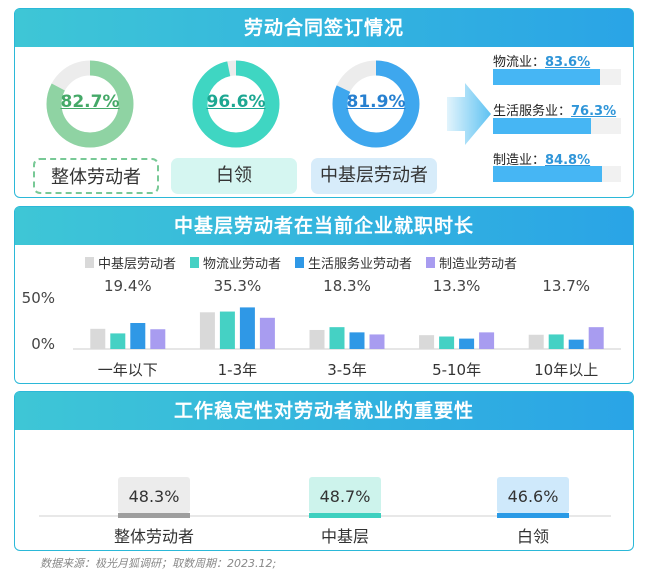 The height and width of the screenshot is (575, 650). Describe the element at coordinates (533, 536) in the screenshot. I see `category-label: 白领` at that location.